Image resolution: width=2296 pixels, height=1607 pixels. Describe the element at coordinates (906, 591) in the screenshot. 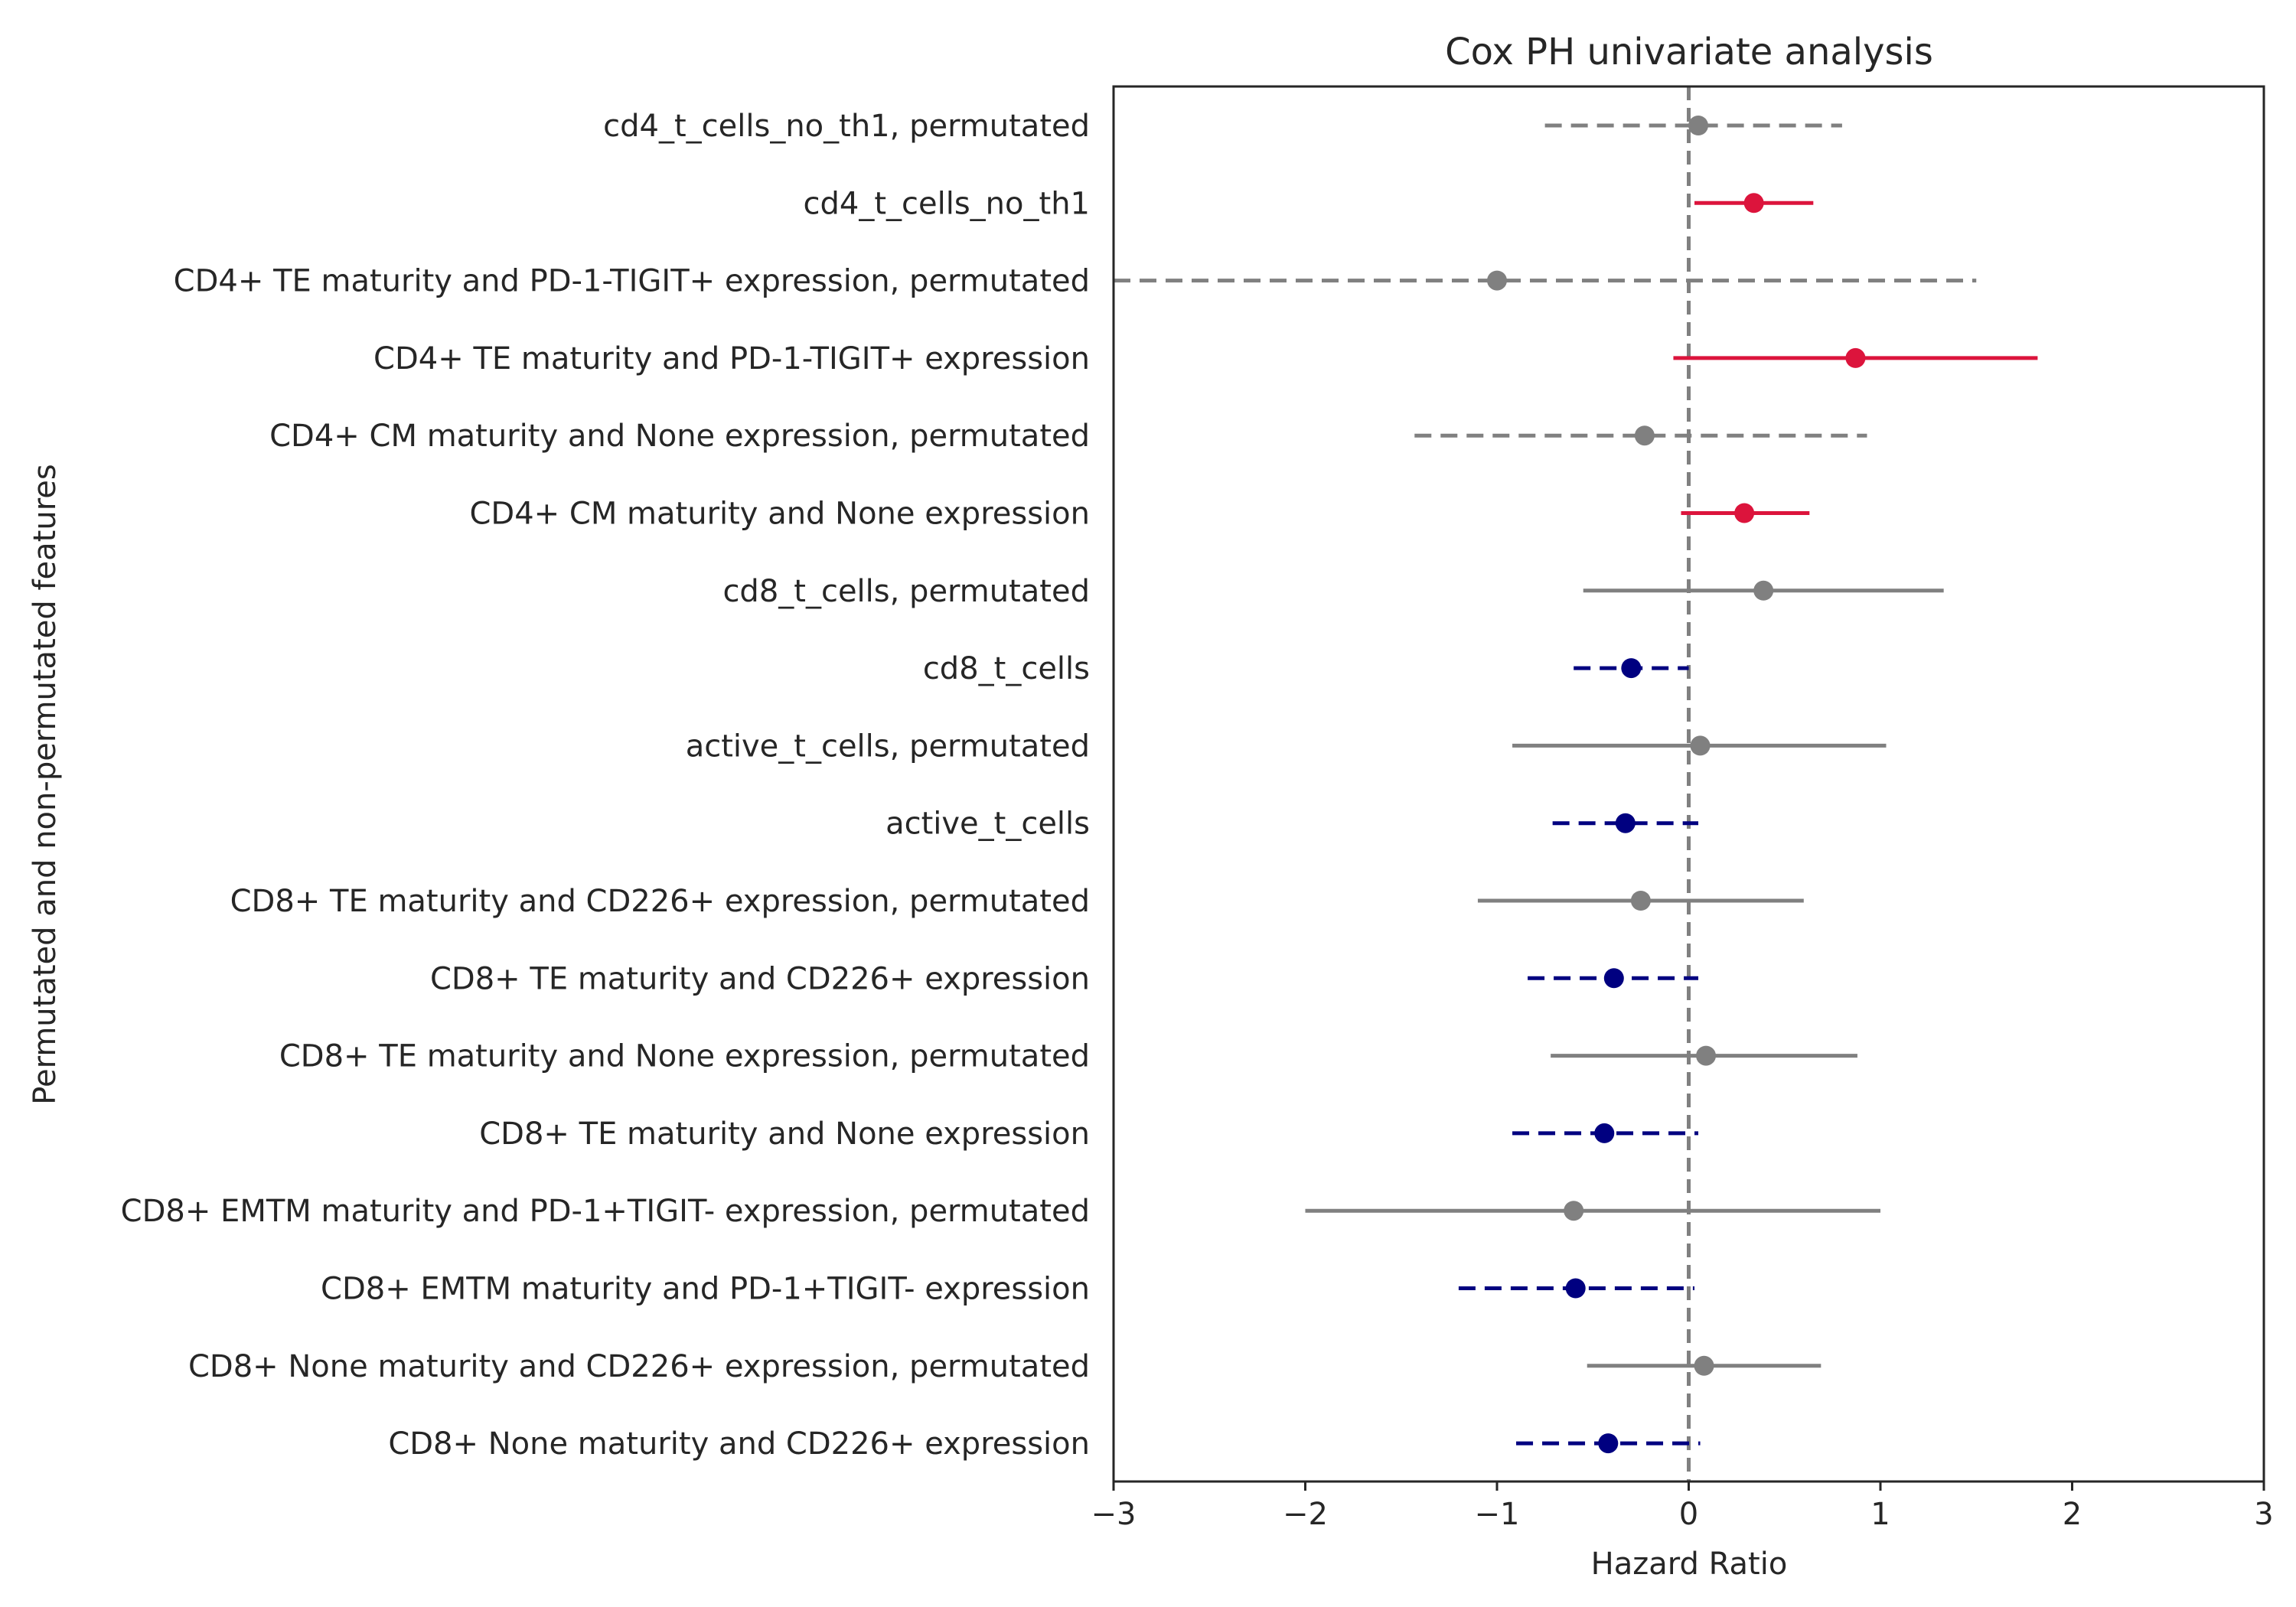

I see `y-tick-label: cd8_t_cells, permutated` at that location.